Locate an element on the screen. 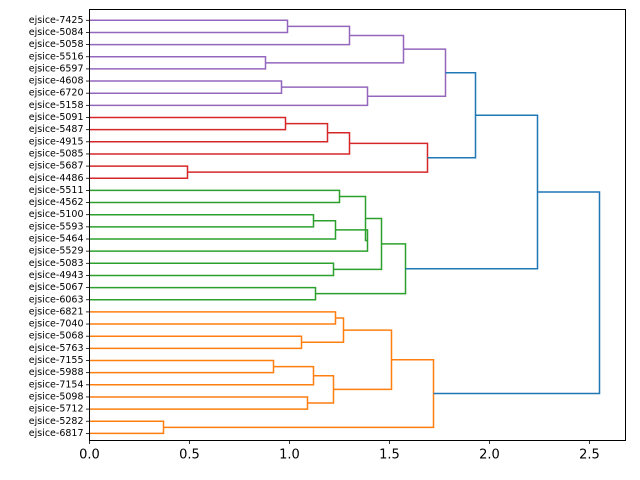  leaf-label: ejsice-5067 is located at coordinates (56, 287).